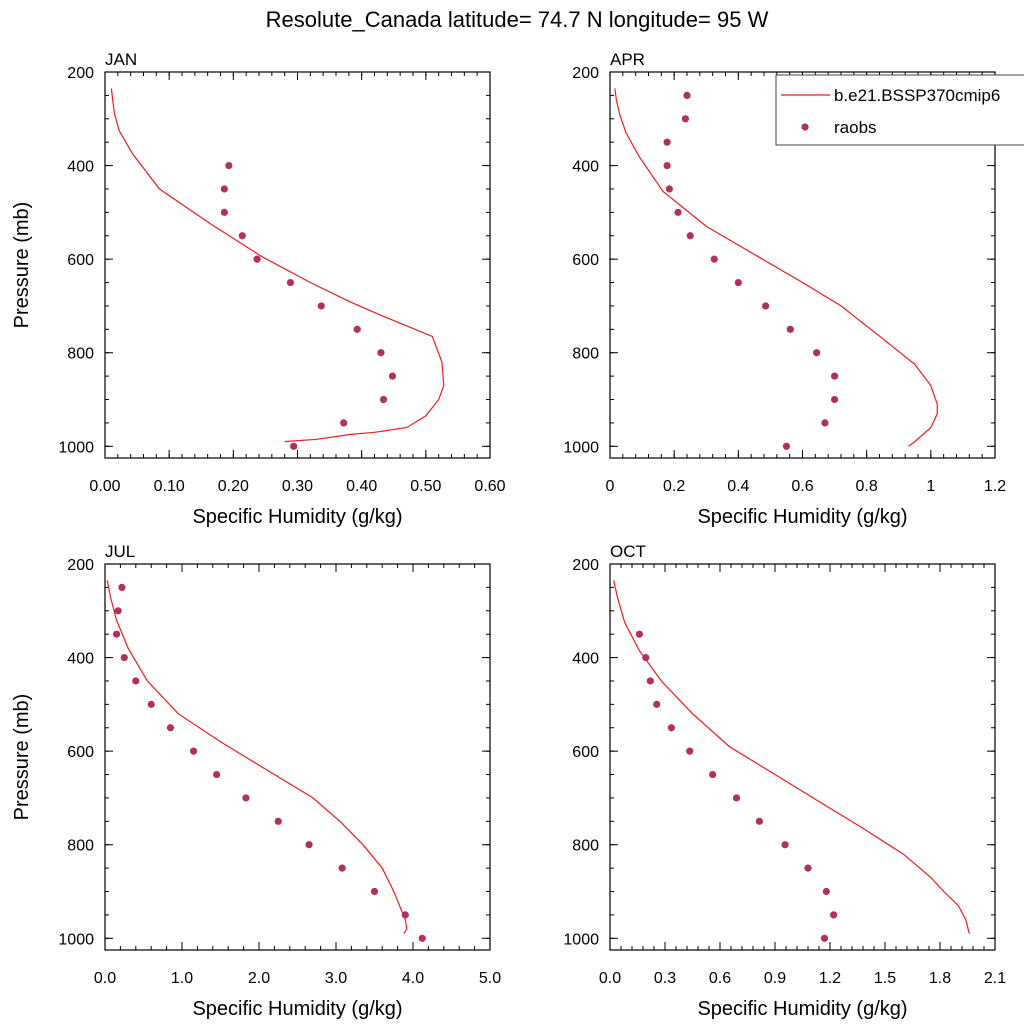 This screenshot has height=1024, width=1024. What do you see at coordinates (489, 486) in the screenshot?
I see `x-tick-label: 0.60` at bounding box center [489, 486].